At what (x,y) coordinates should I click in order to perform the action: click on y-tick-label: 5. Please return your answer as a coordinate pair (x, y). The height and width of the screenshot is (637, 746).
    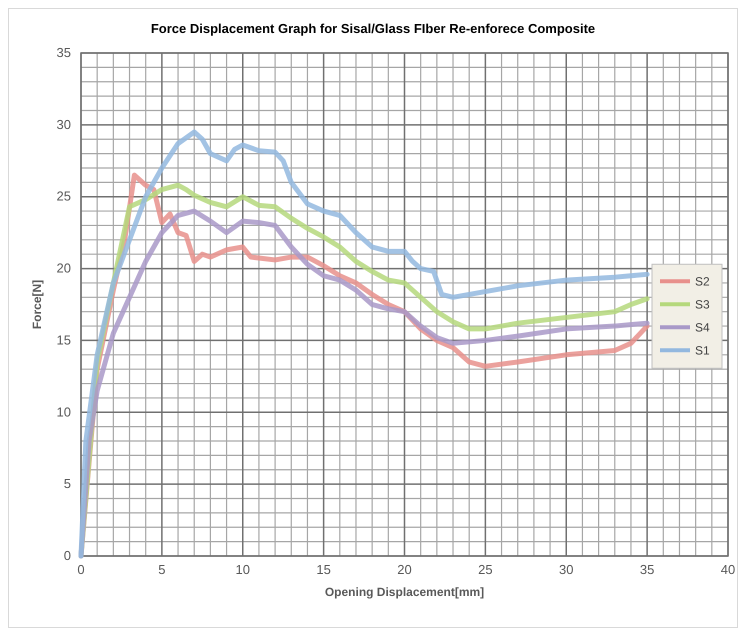
    Looking at the image, I should click on (67, 484).